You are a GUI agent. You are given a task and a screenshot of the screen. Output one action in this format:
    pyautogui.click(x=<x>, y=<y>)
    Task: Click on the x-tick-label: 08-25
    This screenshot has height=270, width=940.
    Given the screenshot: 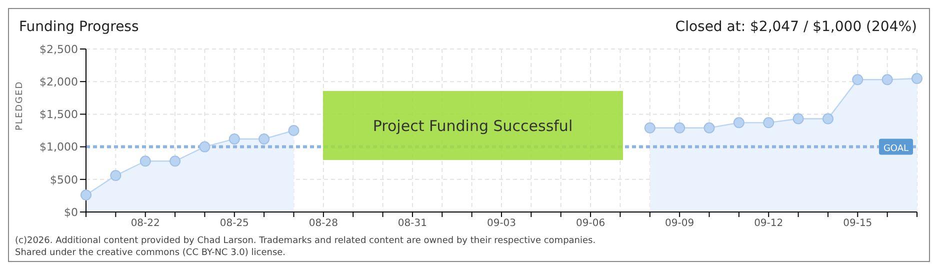 What is the action you would take?
    pyautogui.click(x=234, y=224)
    